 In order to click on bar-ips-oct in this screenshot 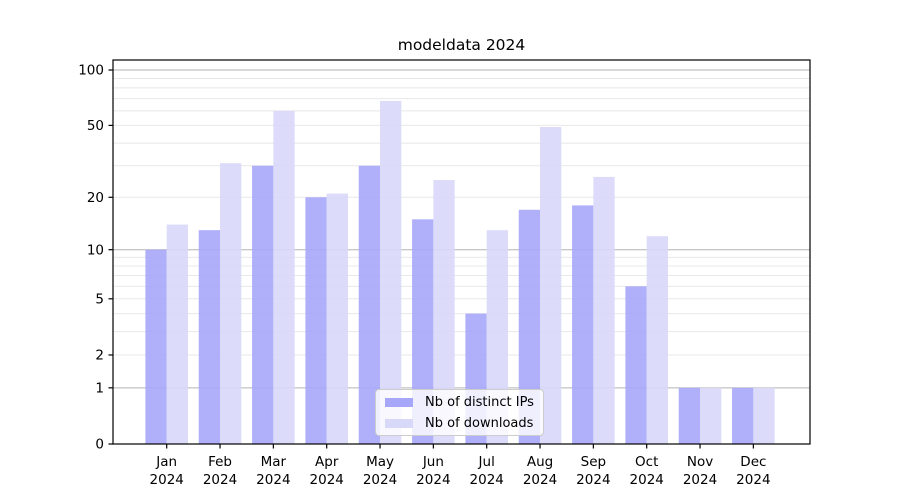, I will do `click(636, 365)`.